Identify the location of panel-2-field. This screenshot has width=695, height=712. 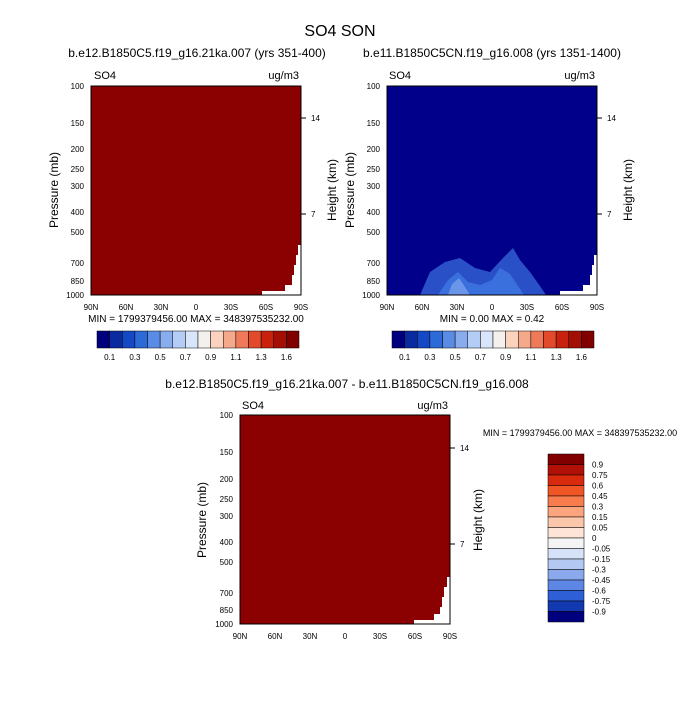
(492, 190).